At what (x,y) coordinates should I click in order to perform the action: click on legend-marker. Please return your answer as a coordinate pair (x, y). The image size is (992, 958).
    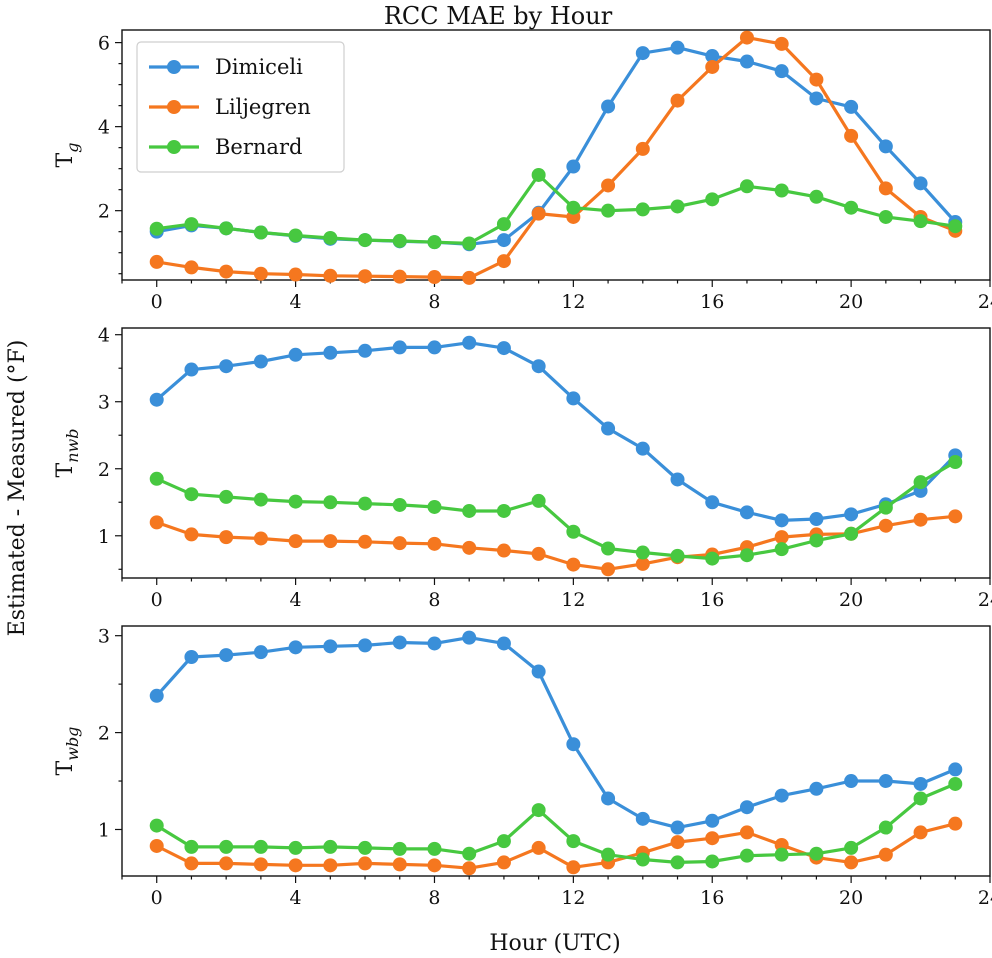
    Looking at the image, I should click on (174, 107).